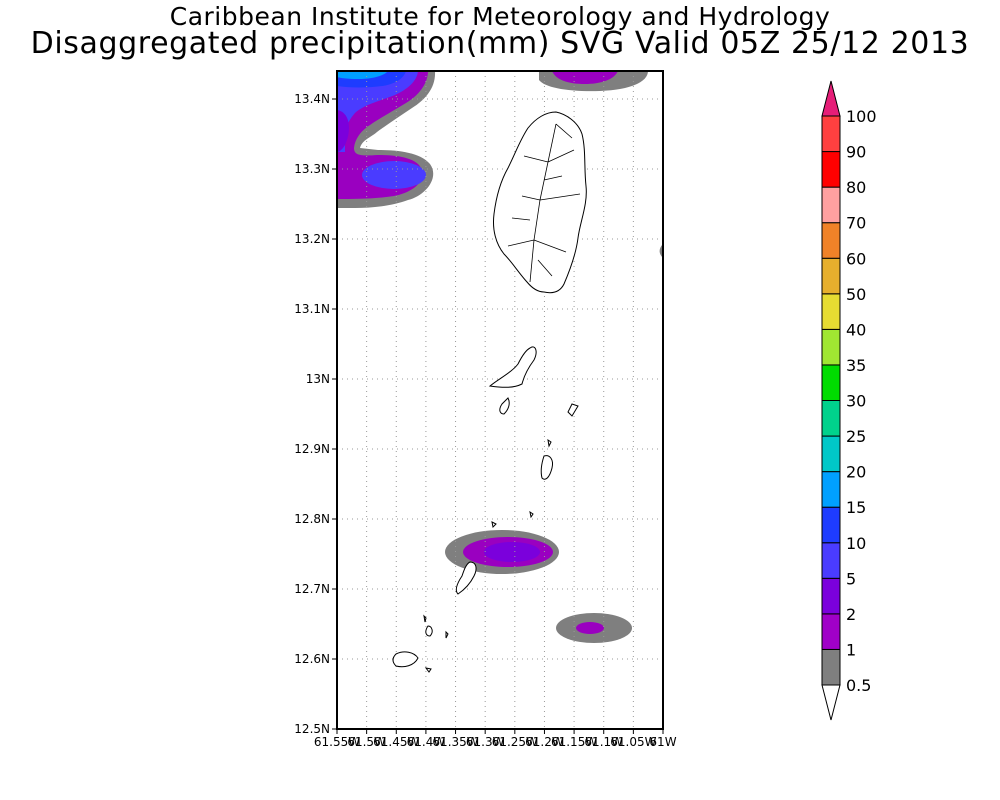 The height and width of the screenshot is (800, 1000). I want to click on colorbar-label: 5, so click(851, 578).